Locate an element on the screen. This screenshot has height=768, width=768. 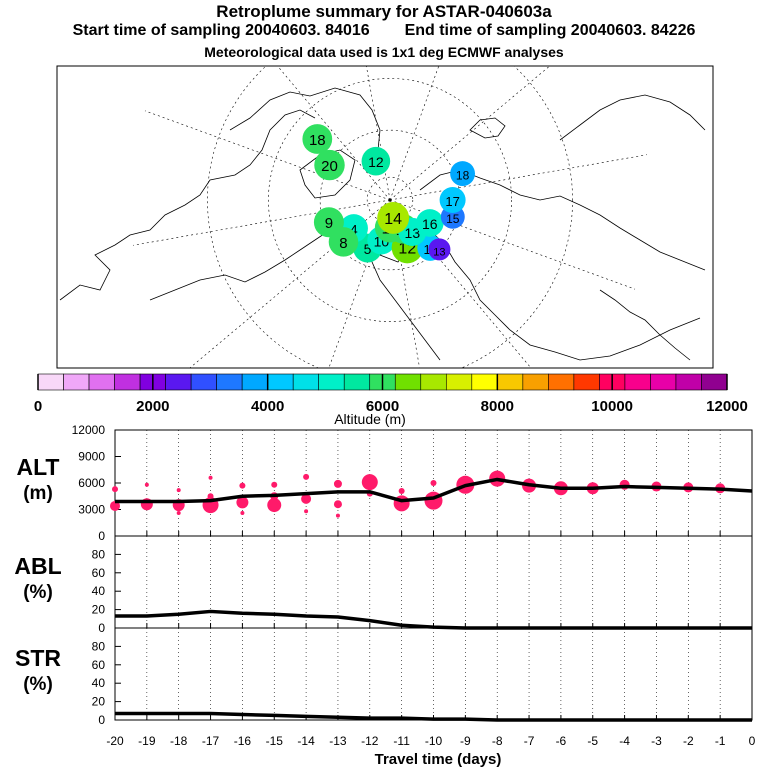
coast-svalbard is located at coordinates (487, 128).